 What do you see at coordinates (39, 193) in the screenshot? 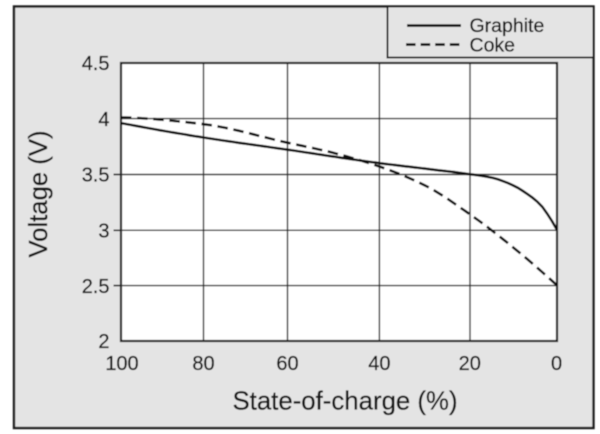
I see `svg-text: Voltage (V)` at bounding box center [39, 193].